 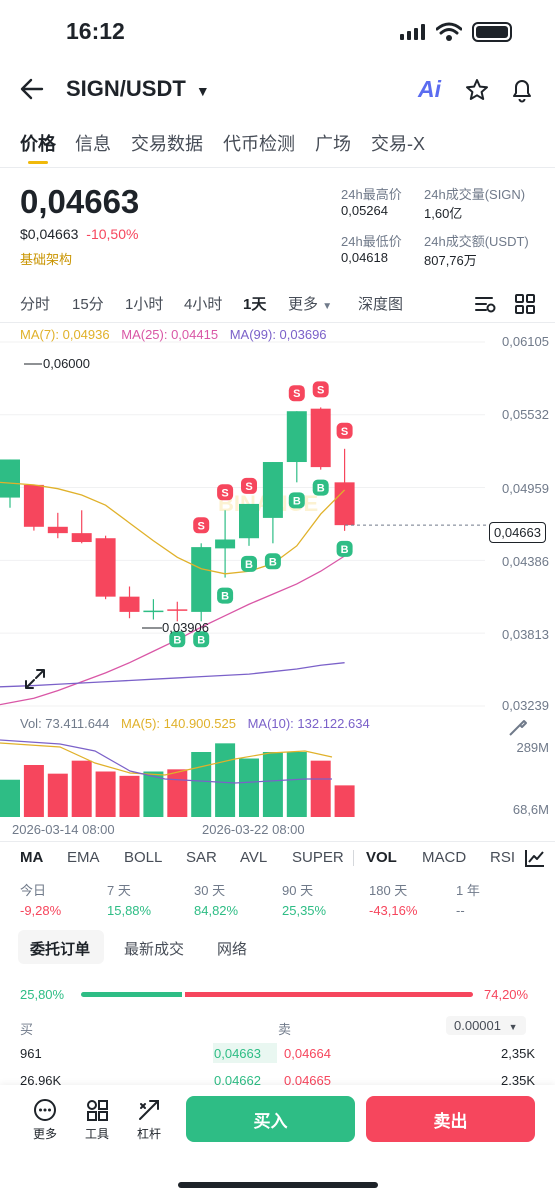 What do you see at coordinates (277, 167) in the screenshot?
I see `divider` at bounding box center [277, 167].